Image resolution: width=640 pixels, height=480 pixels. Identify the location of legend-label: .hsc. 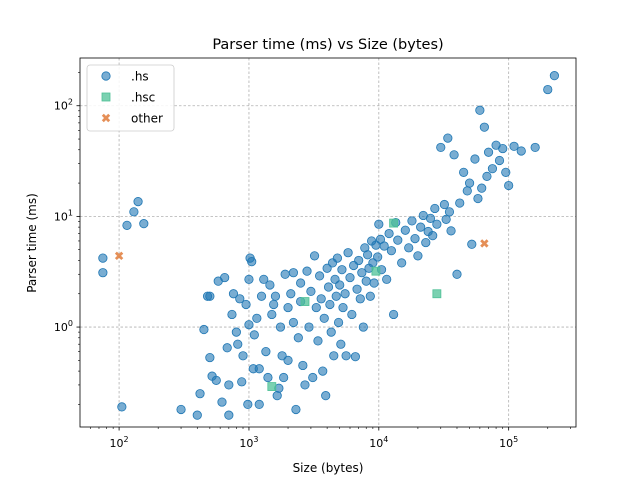
(143, 98).